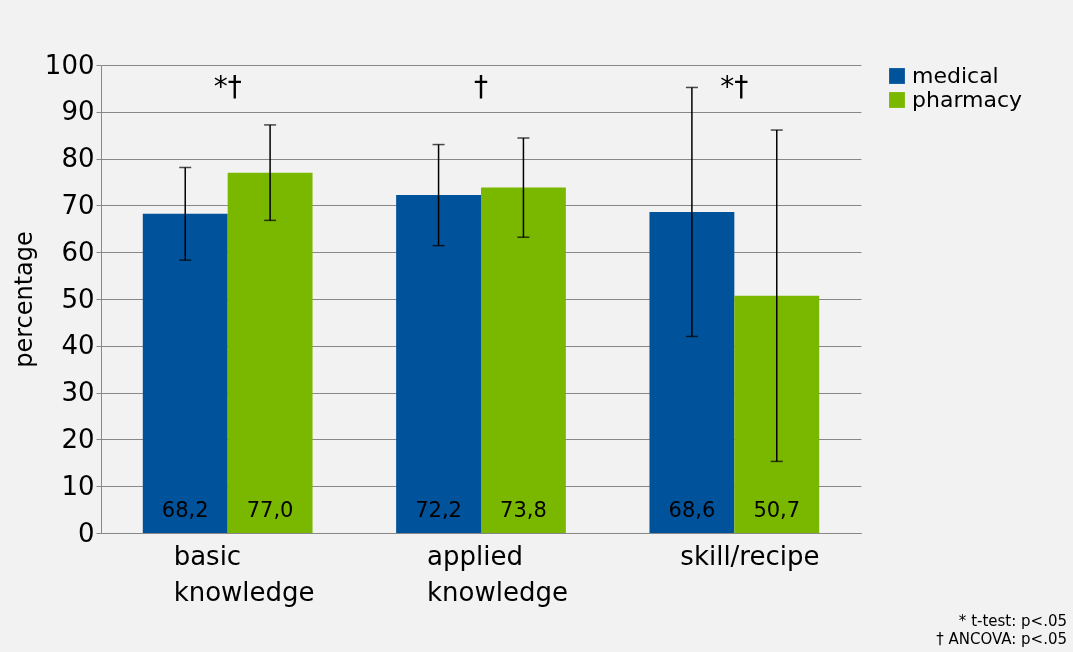  I want to click on text: † ANCOVA: p<.05, so click(1001, 639).